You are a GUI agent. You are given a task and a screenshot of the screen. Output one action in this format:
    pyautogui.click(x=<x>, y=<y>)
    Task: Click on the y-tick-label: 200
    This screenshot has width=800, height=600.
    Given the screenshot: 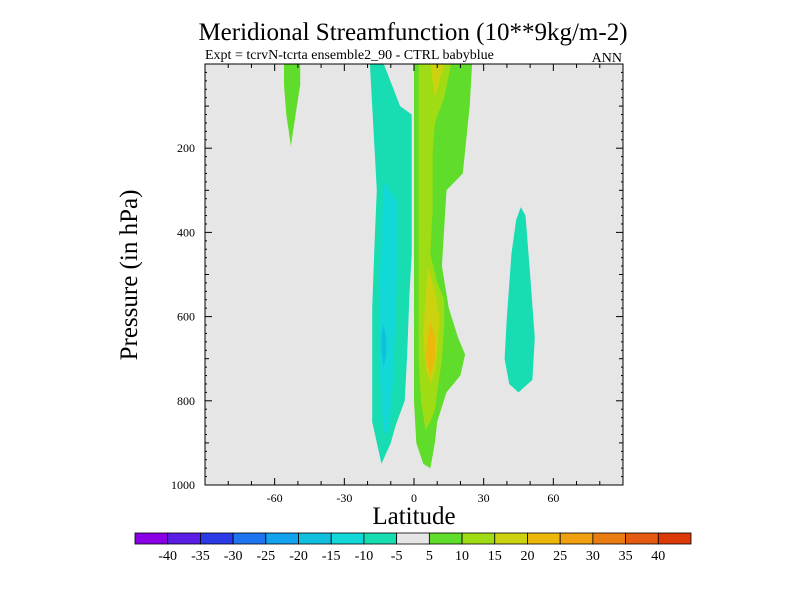 What is the action you would take?
    pyautogui.click(x=186, y=148)
    